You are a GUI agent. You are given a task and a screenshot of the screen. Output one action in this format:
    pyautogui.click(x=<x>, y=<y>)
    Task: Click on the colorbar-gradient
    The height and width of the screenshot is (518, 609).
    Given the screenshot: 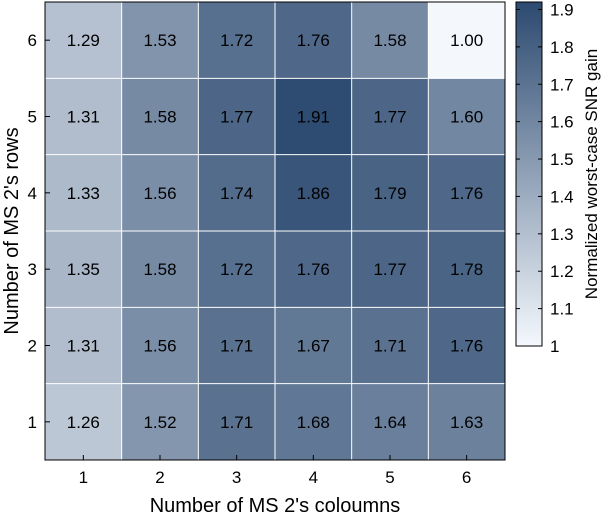 What is the action you would take?
    pyautogui.click(x=529, y=174)
    